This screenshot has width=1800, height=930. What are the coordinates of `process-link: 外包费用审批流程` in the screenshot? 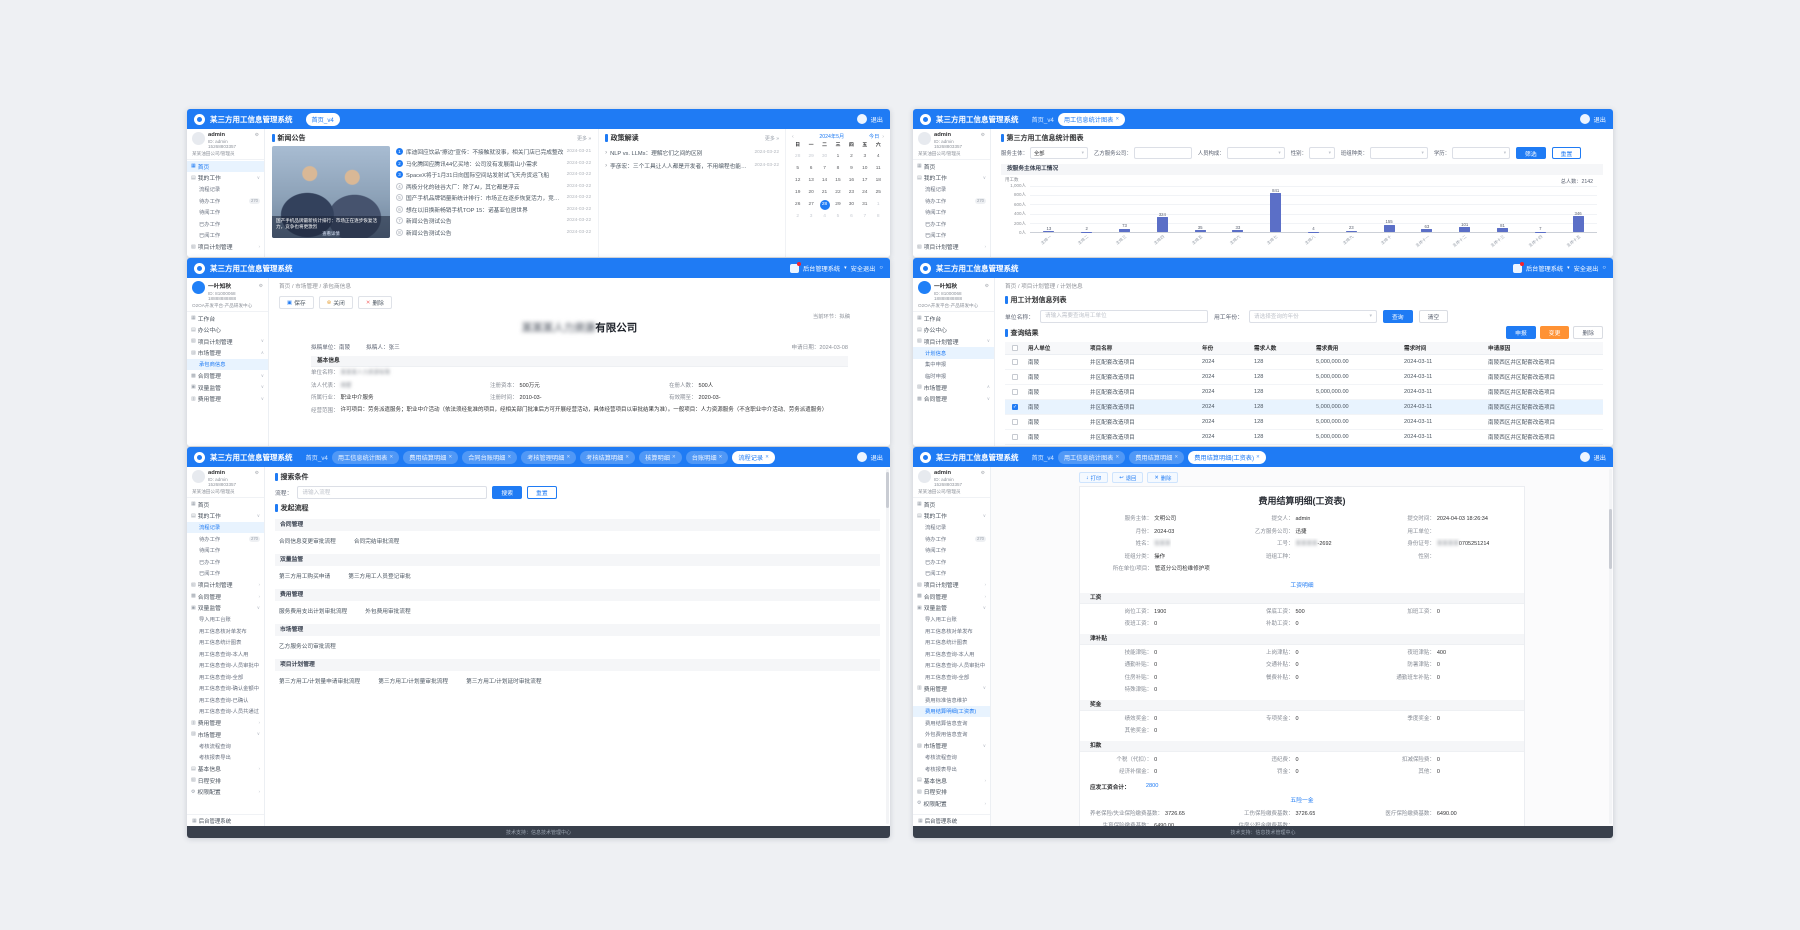 It's located at (388, 612).